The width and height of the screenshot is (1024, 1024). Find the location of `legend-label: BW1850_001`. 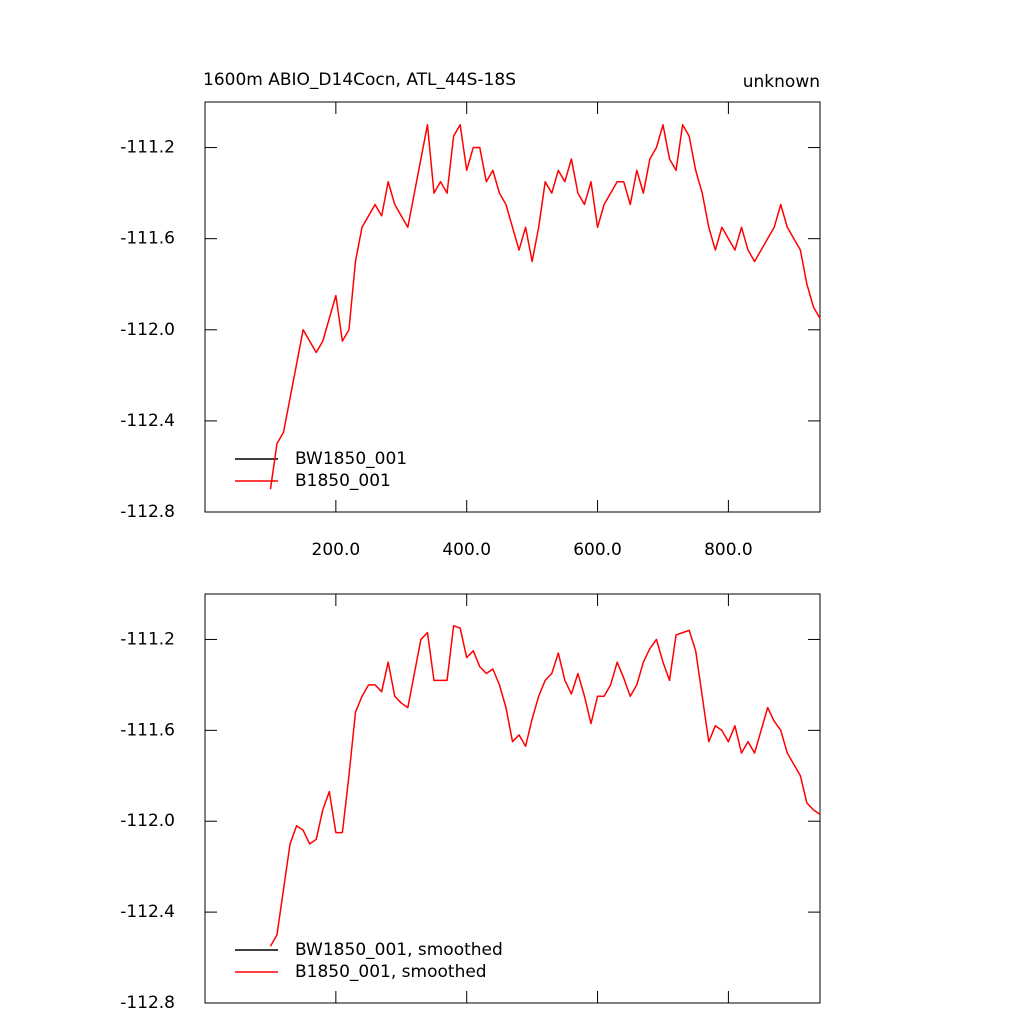

legend-label: BW1850_001 is located at coordinates (351, 459).